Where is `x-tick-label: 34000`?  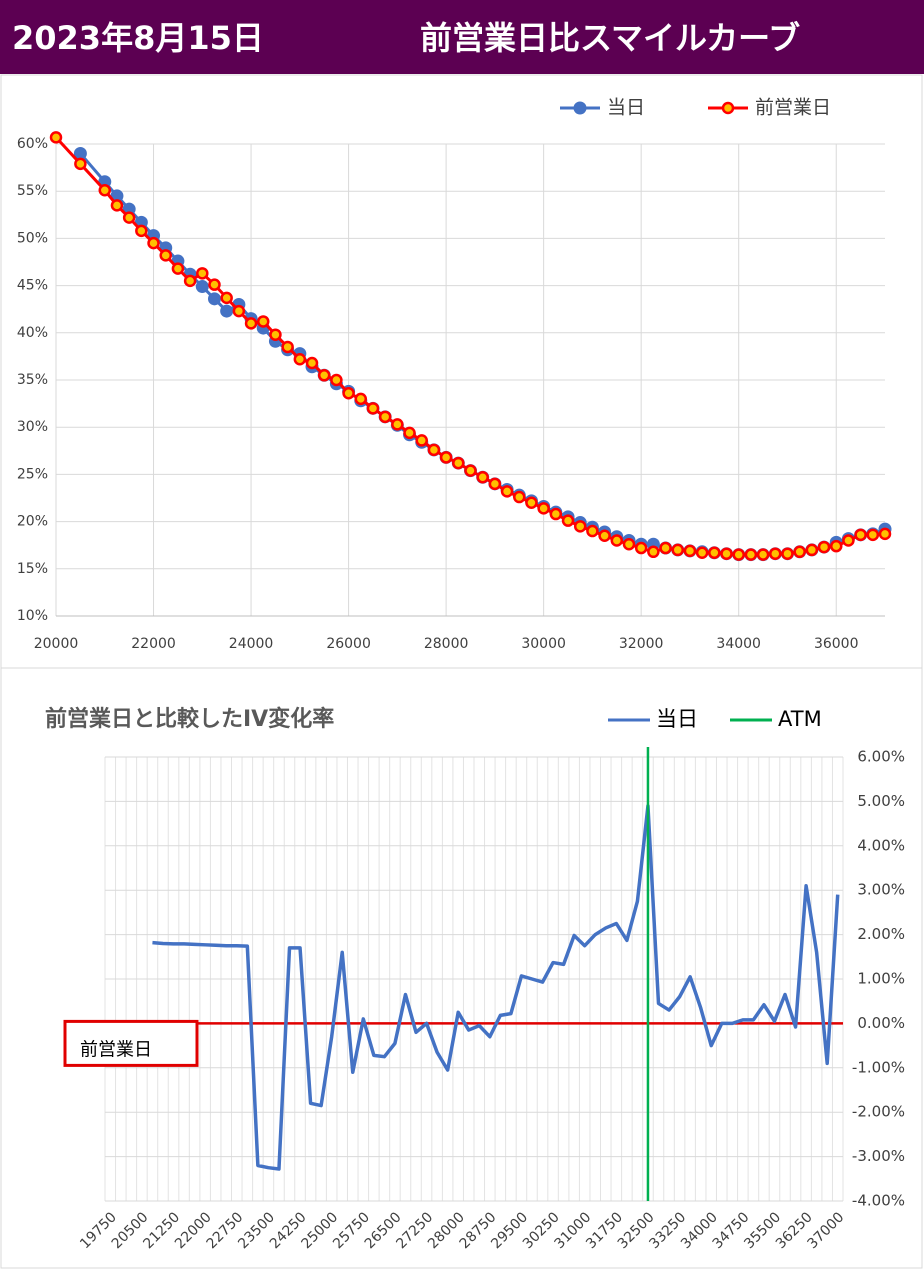
x-tick-label: 34000 is located at coordinates (738, 644).